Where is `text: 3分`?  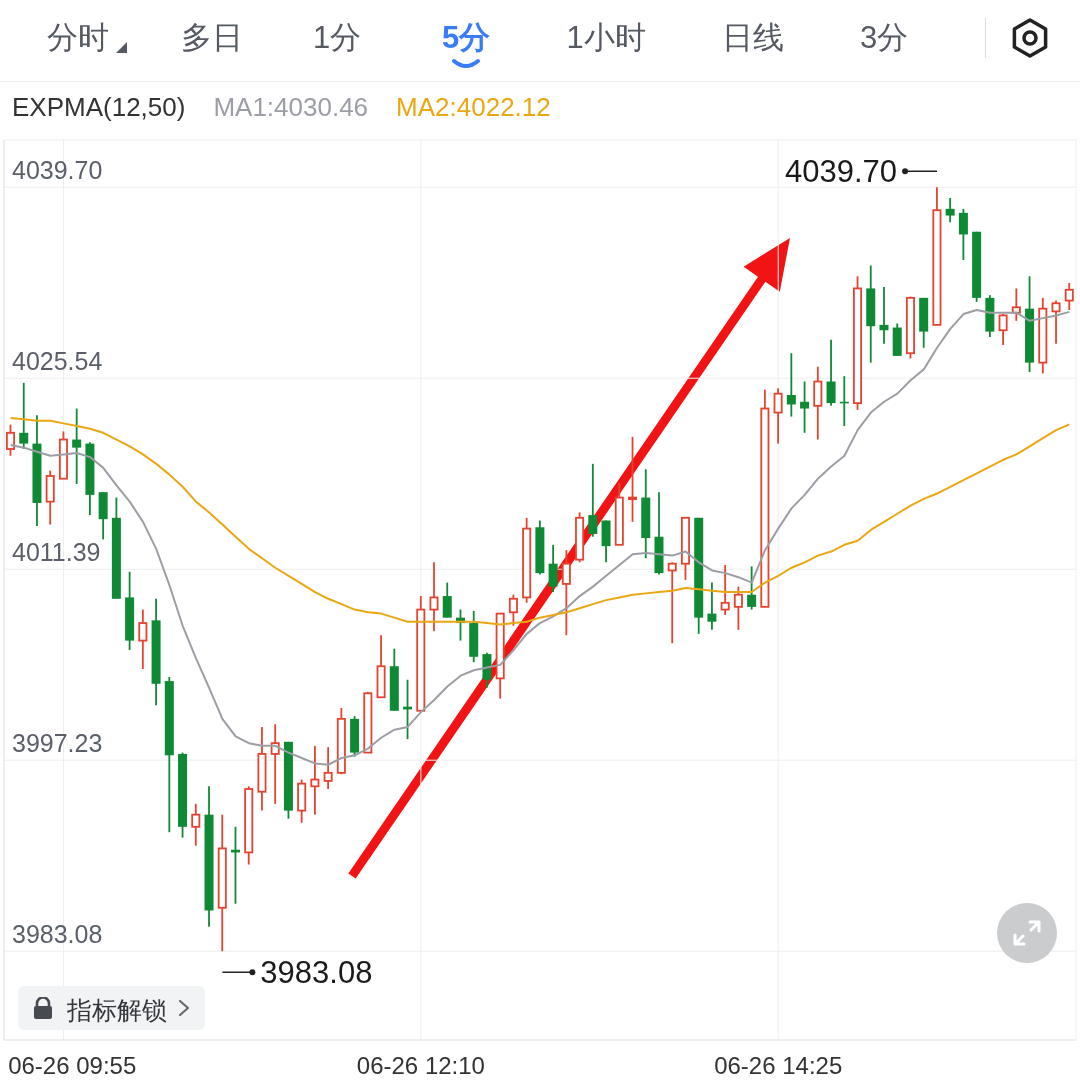
text: 3分 is located at coordinates (884, 38).